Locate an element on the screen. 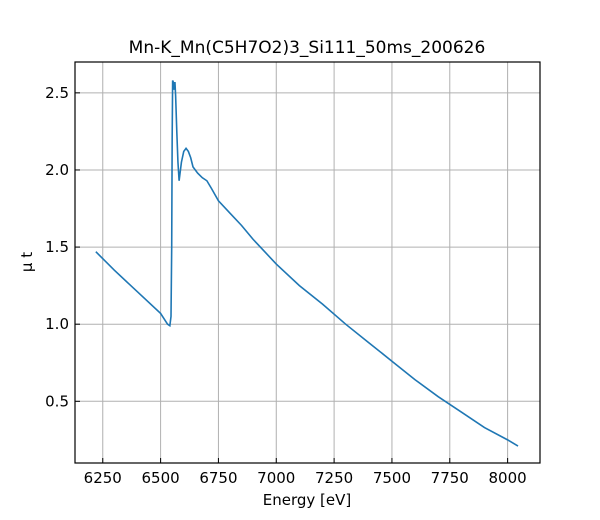 This screenshot has height=520, width=600. x-axis-label: Energy [eV] is located at coordinates (307, 500).